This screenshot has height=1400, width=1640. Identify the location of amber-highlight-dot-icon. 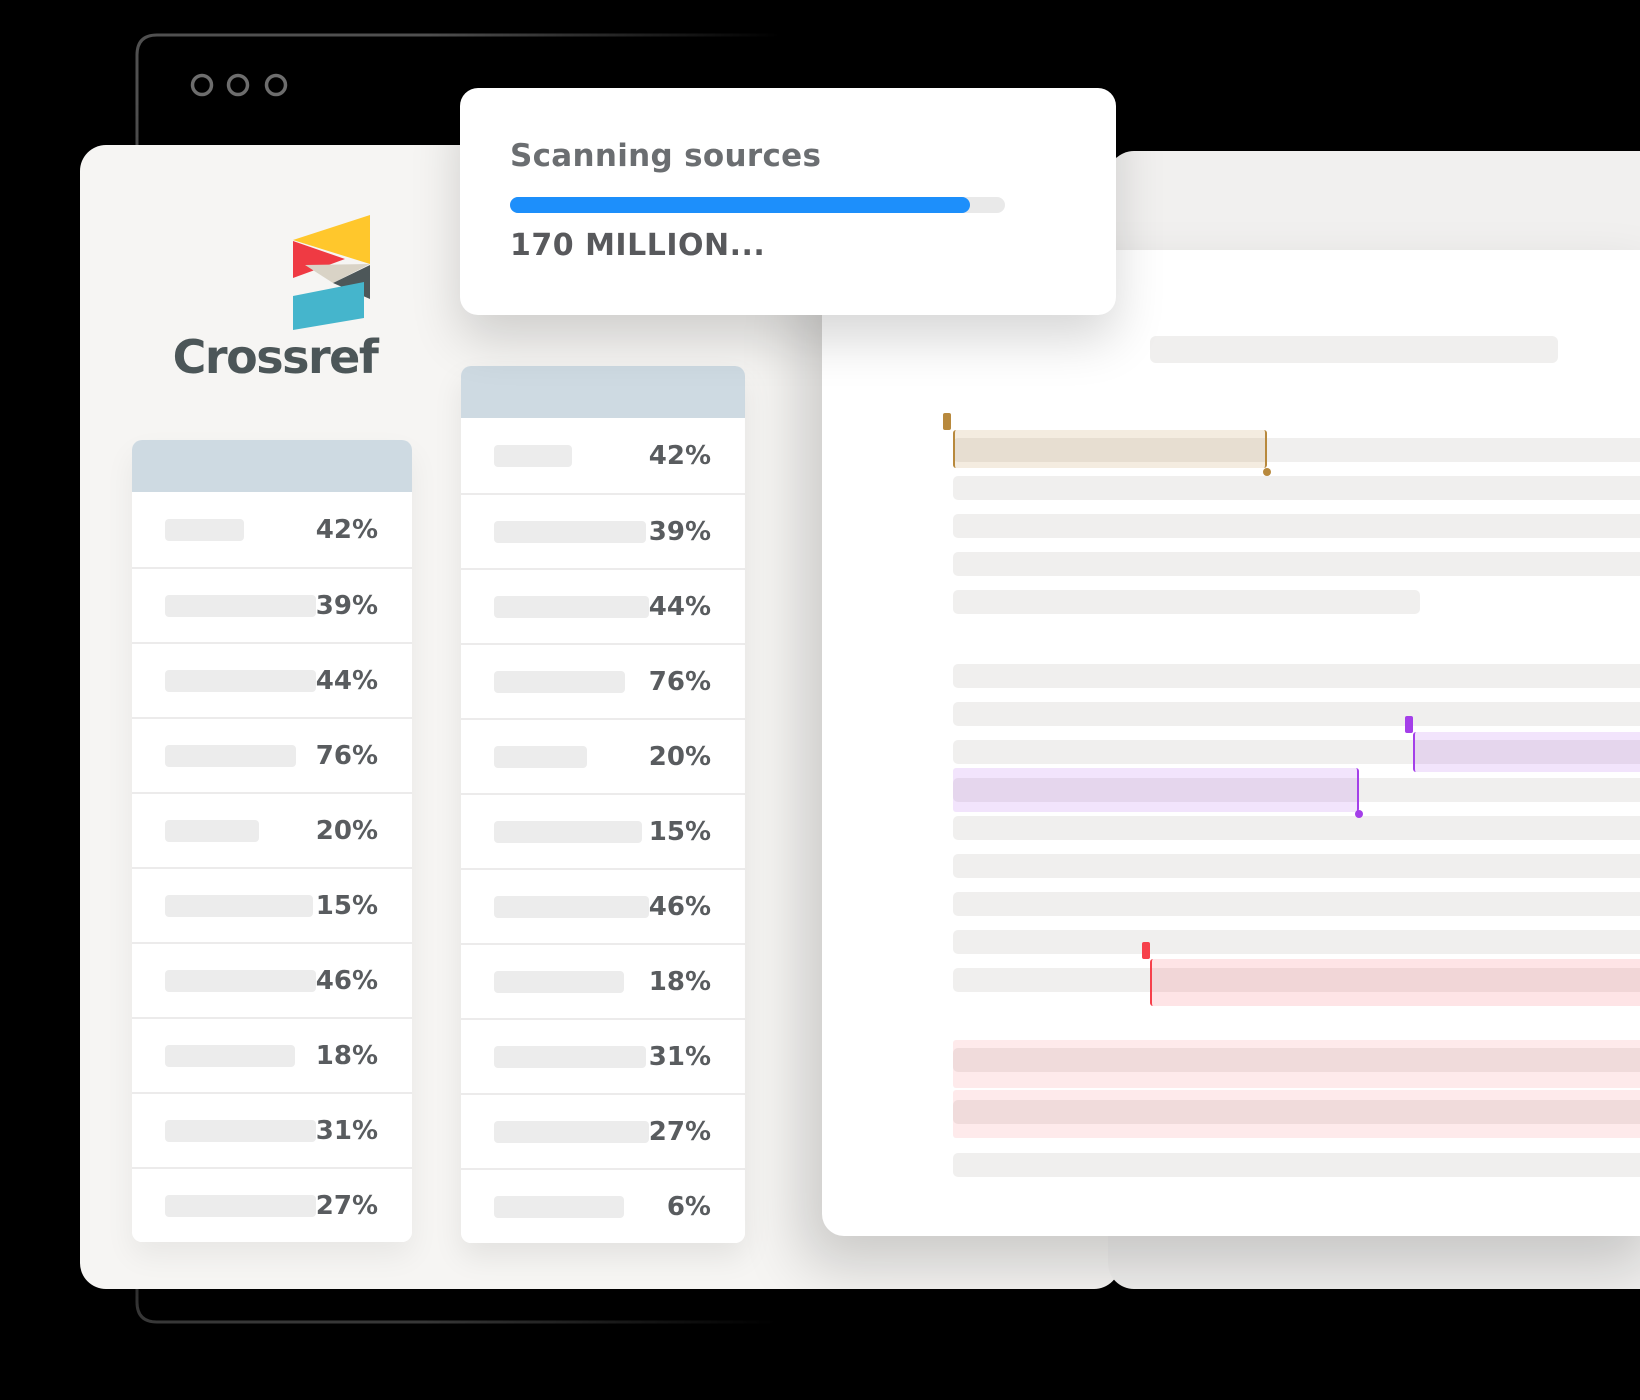
(1267, 472).